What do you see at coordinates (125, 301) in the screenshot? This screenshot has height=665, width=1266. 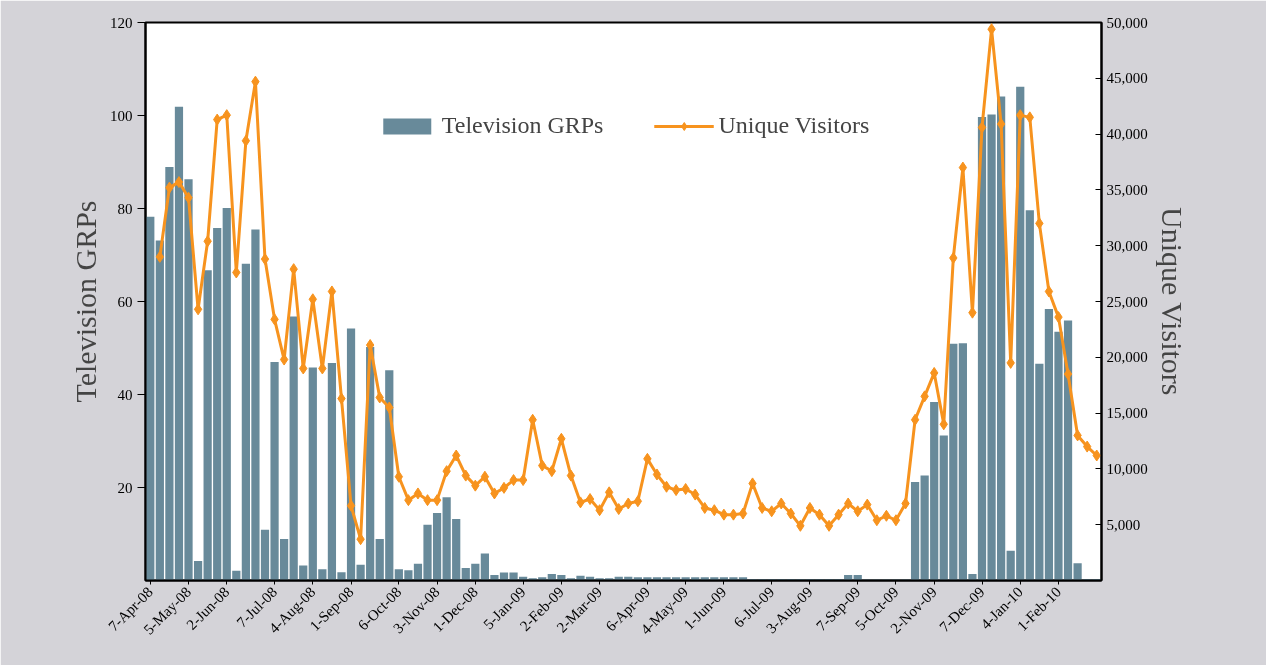 I see `y-tick-label: 60` at bounding box center [125, 301].